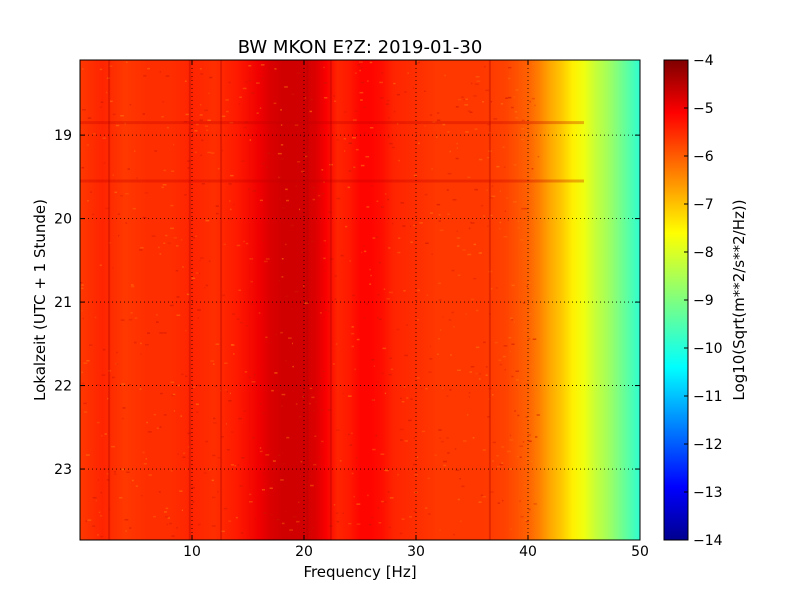 Image resolution: width=800 pixels, height=600 pixels. What do you see at coordinates (739, 299) in the screenshot?
I see `colorbar-label: Log10(Sqrt(m**2/s**2/Hz))` at bounding box center [739, 299].